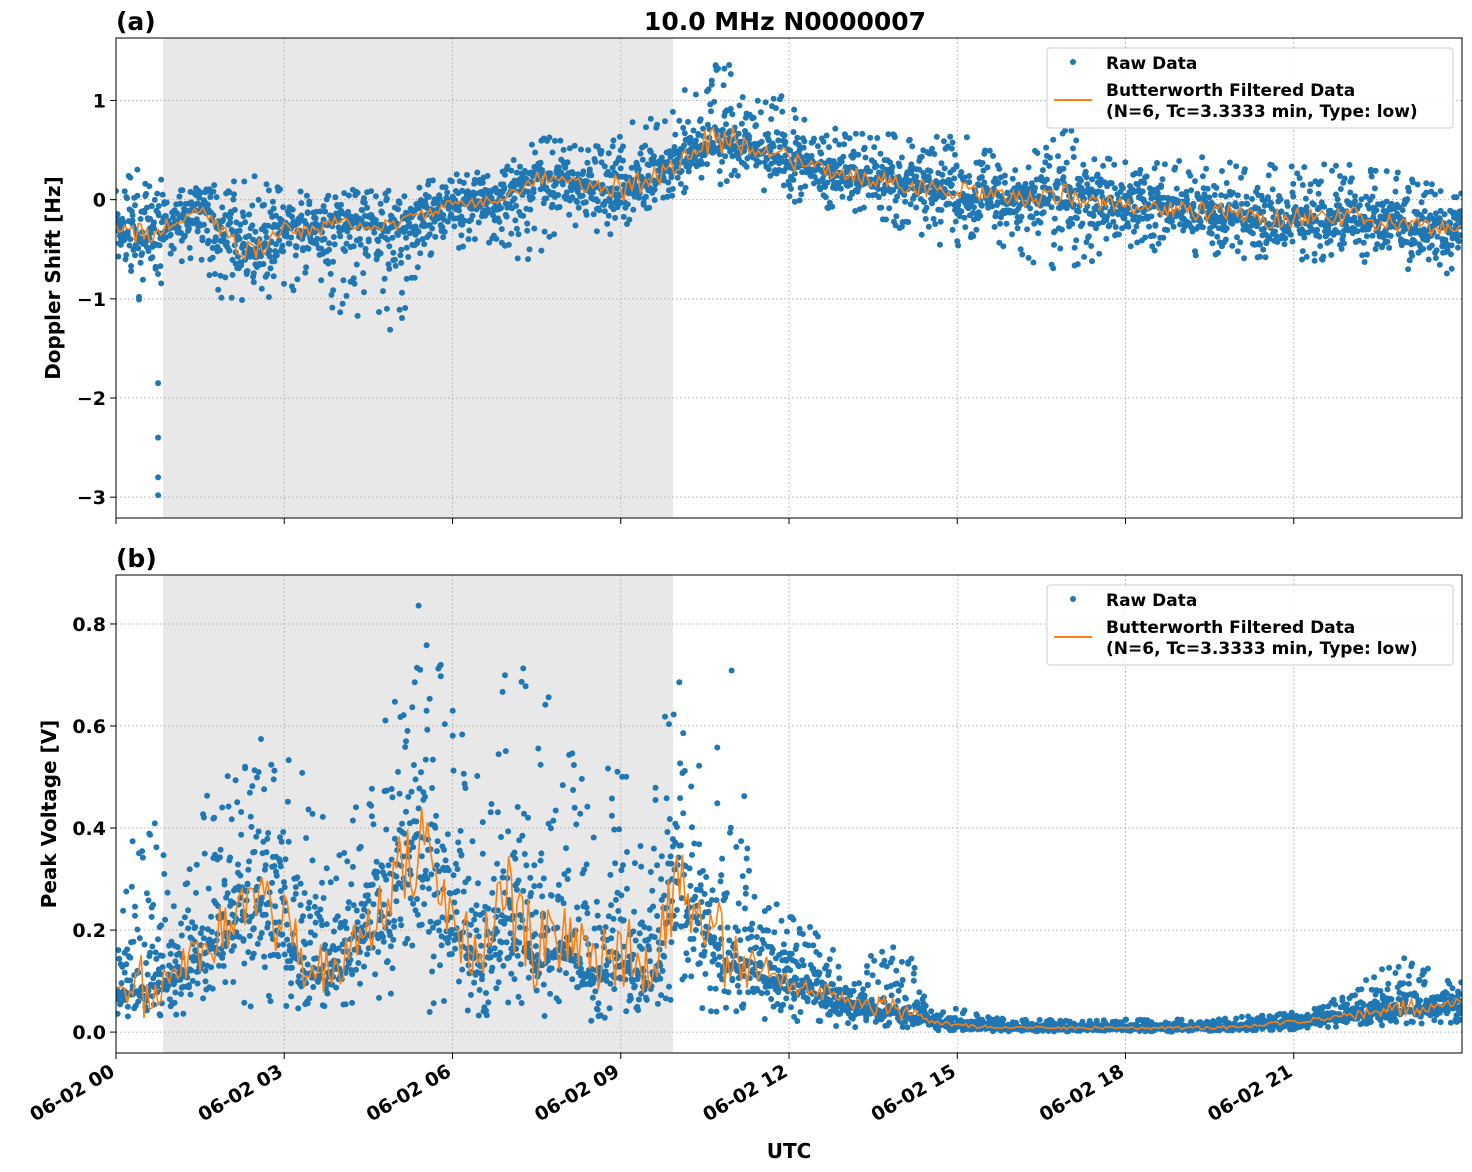  Describe the element at coordinates (53, 278) in the screenshot. I see `panel-a-ylabel: Doppler Shift [Hz]` at that location.